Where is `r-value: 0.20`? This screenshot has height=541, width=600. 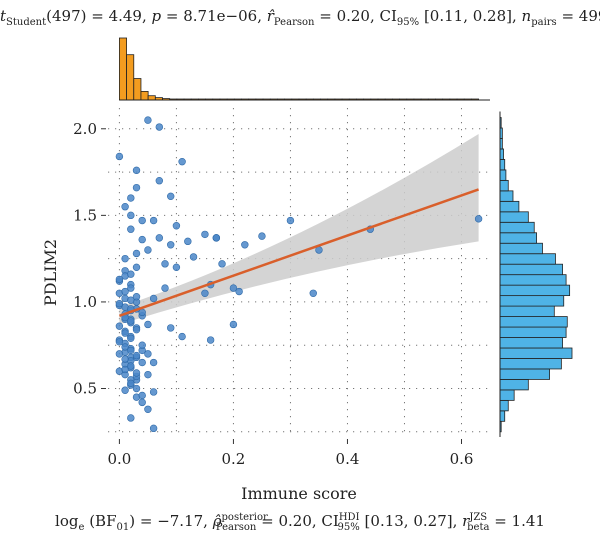
r-value: 0.20 is located at coordinates (353, 16).